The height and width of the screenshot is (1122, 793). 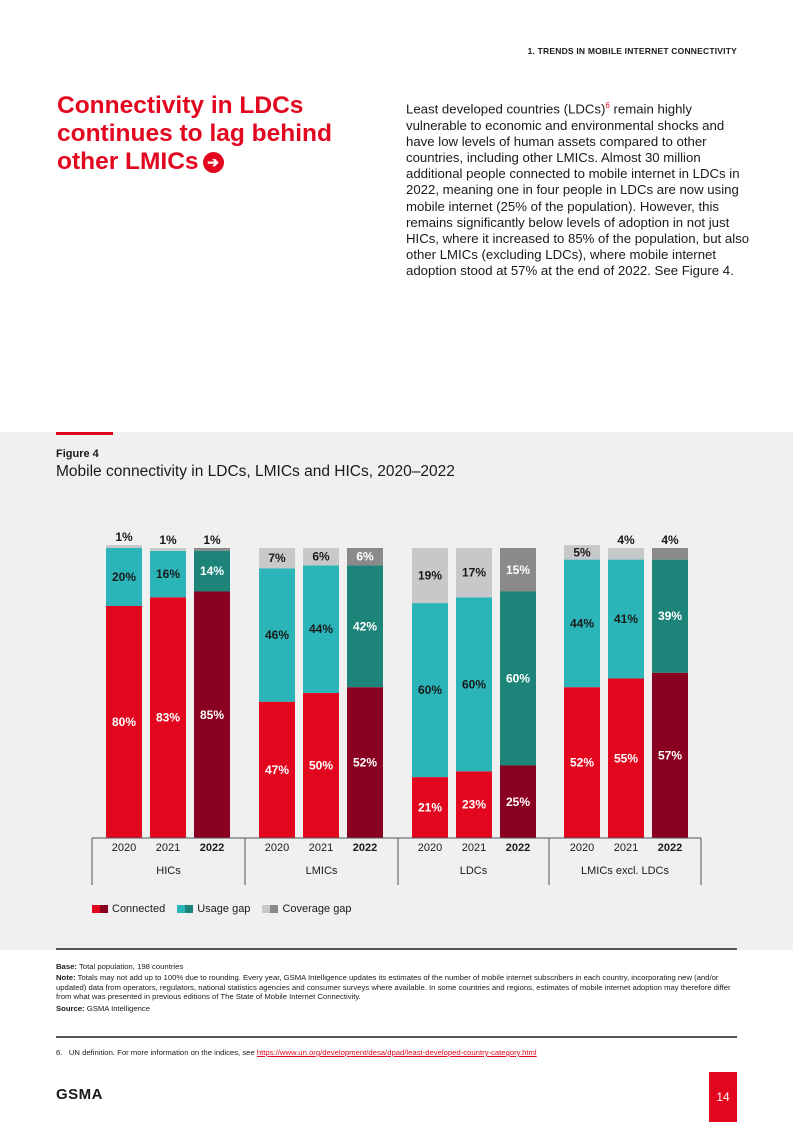 I want to click on label-usage-gap-lmics-excl-ldcs-2020: 44%, so click(x=582, y=623).